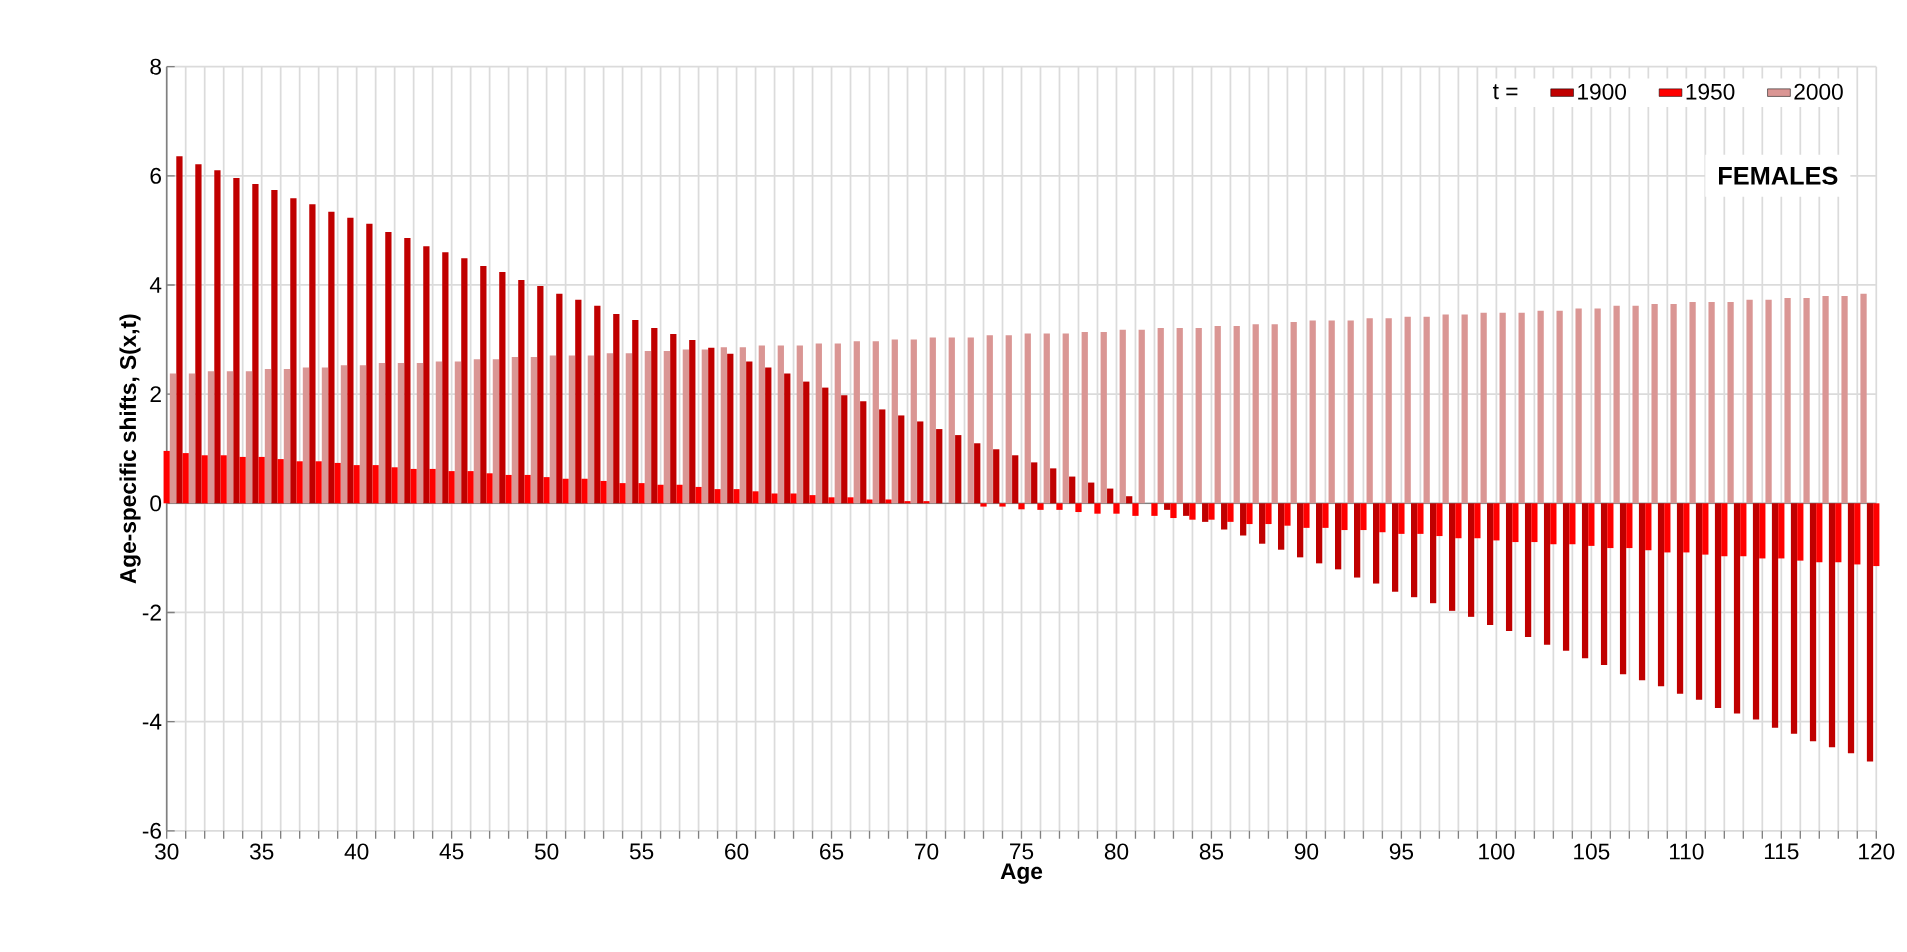 The image size is (1907, 952). Describe the element at coordinates (1710, 91) in the screenshot. I see `legend-label: 1950` at that location.